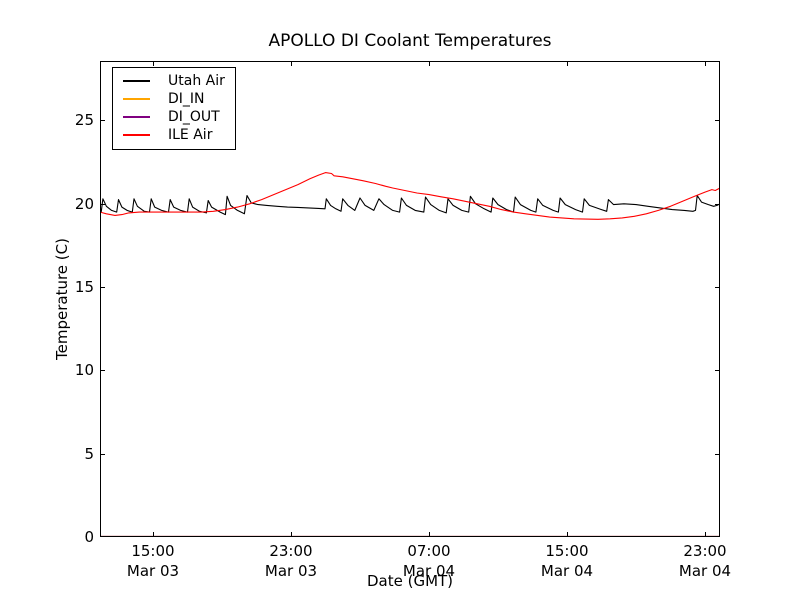  Describe the element at coordinates (136, 99) in the screenshot. I see `legend-line-di-in` at that location.